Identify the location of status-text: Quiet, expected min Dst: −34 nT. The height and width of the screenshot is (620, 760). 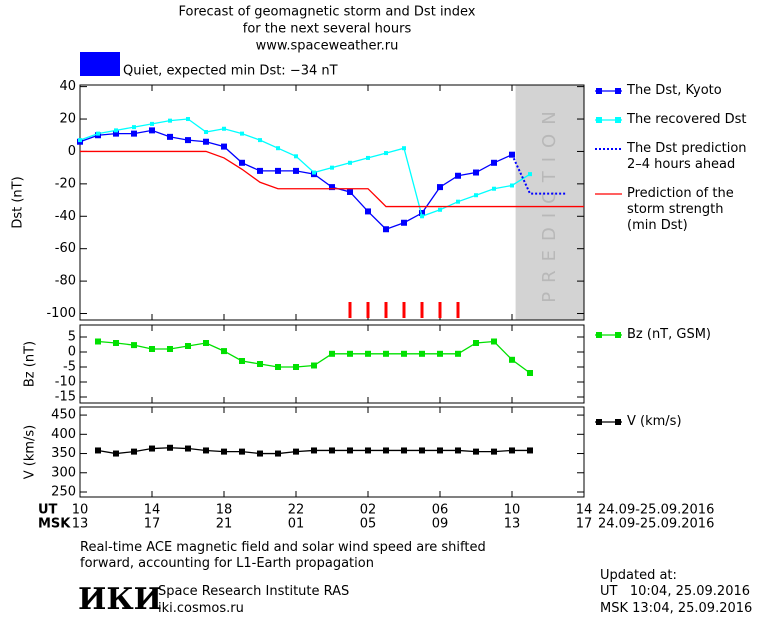
(230, 71).